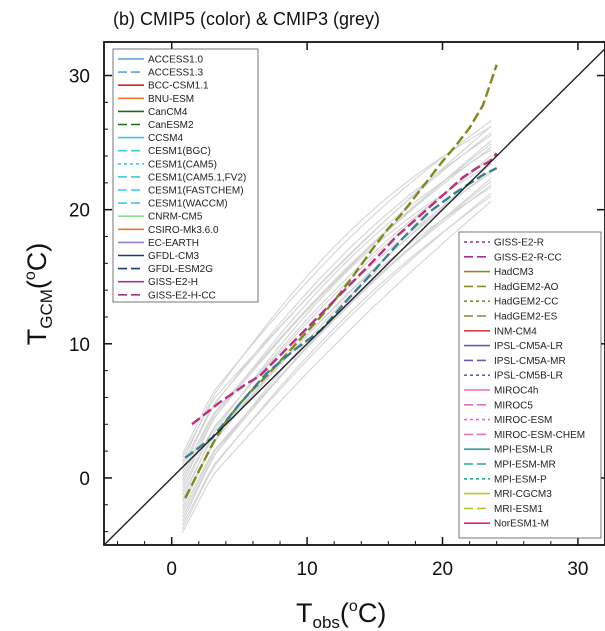 The height and width of the screenshot is (631, 605). Describe the element at coordinates (344, 613) in the screenshot. I see `x-axis-unit-open: (` at that location.